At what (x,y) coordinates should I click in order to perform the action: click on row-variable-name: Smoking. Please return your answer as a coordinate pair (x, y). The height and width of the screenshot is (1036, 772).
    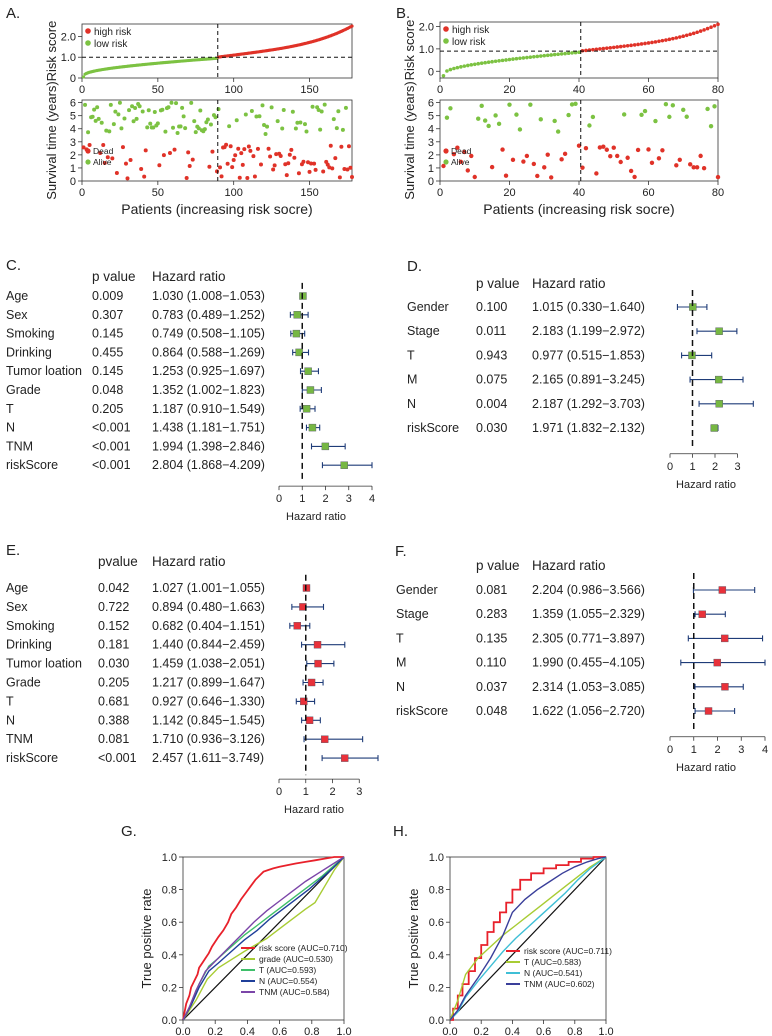
    Looking at the image, I should click on (30, 626).